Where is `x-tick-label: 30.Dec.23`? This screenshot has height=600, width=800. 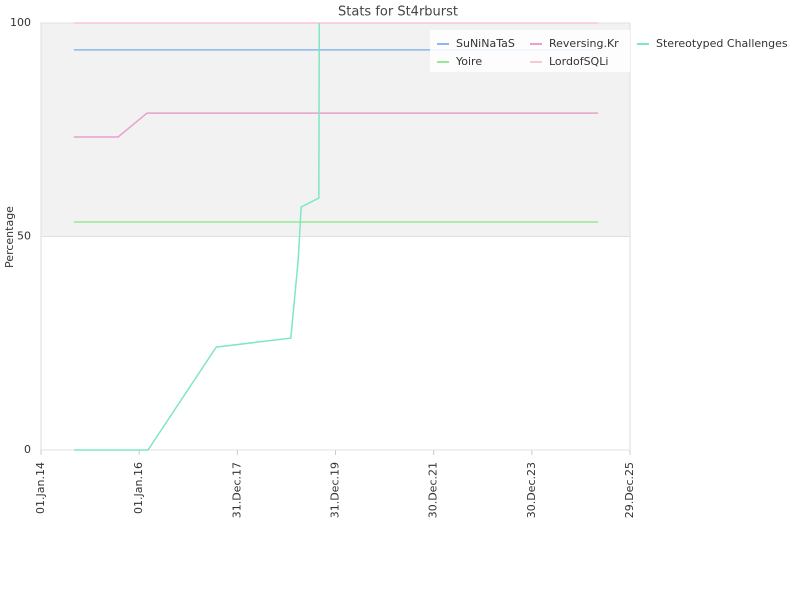 x-tick-label: 30.Dec.23 is located at coordinates (531, 490).